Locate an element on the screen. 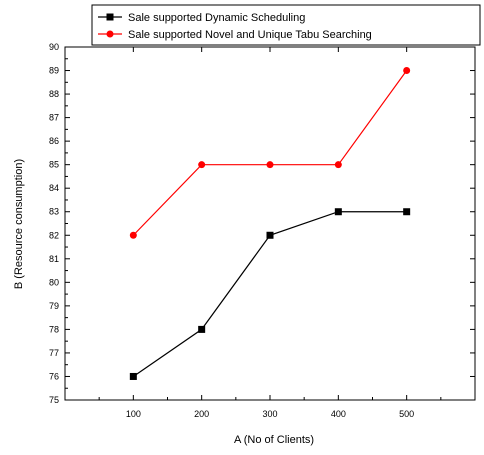 This screenshot has height=455, width=484. y-tick-label: 76 is located at coordinates (54, 376).